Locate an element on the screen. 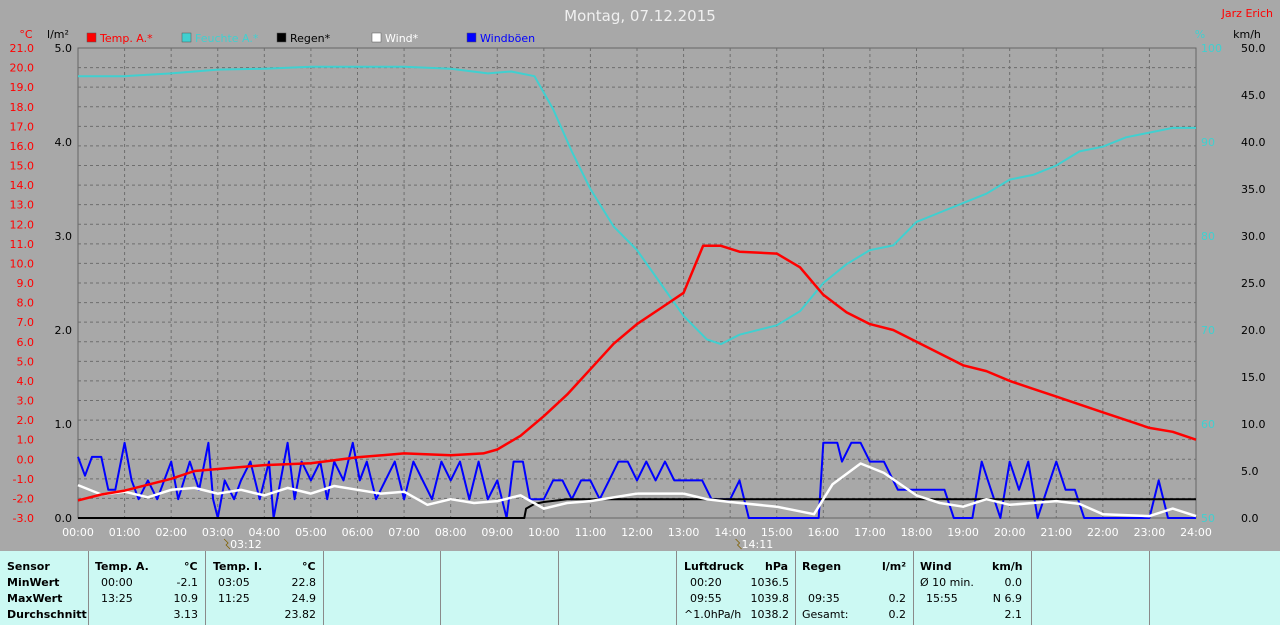  temp-tick-label: 16.0 is located at coordinates (22, 146).